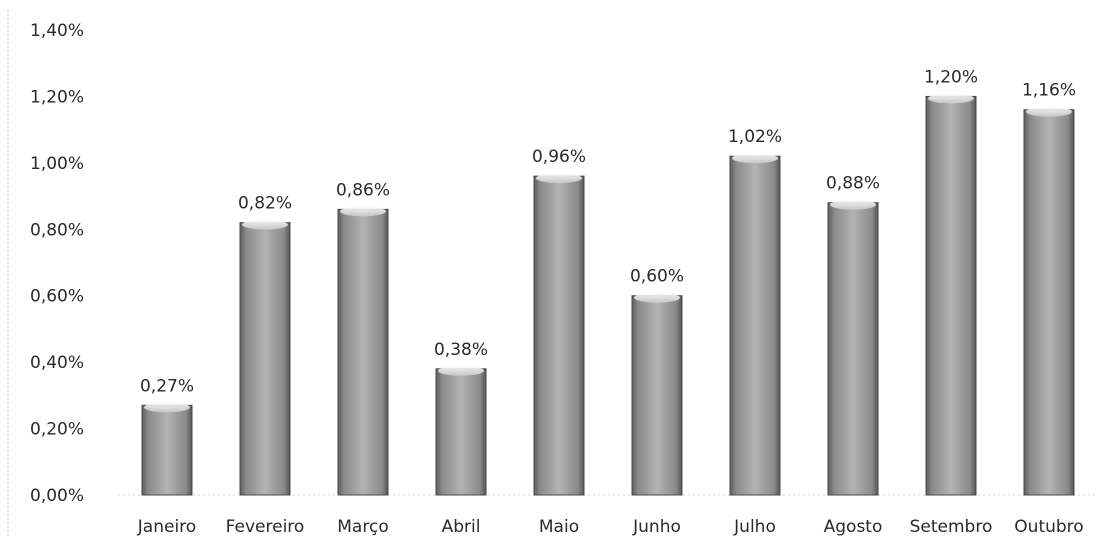 This screenshot has height=538, width=1114. What do you see at coordinates (657, 277) in the screenshot?
I see `data-label: 0,60%` at bounding box center [657, 277].